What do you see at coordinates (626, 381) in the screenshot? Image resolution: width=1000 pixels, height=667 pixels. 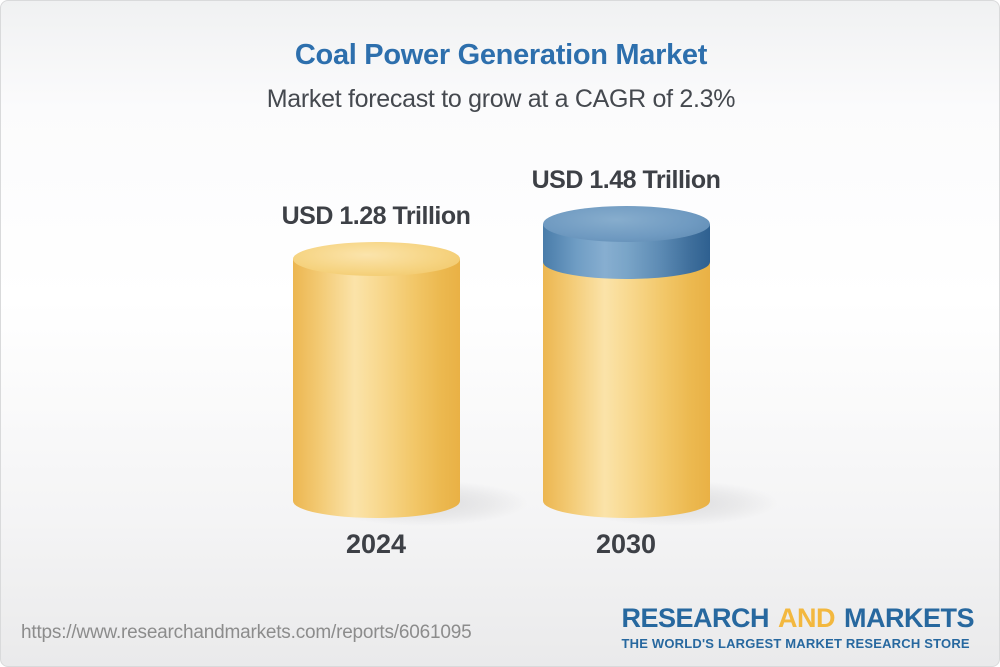 I see `cylinder-2030-base-segment` at bounding box center [626, 381].